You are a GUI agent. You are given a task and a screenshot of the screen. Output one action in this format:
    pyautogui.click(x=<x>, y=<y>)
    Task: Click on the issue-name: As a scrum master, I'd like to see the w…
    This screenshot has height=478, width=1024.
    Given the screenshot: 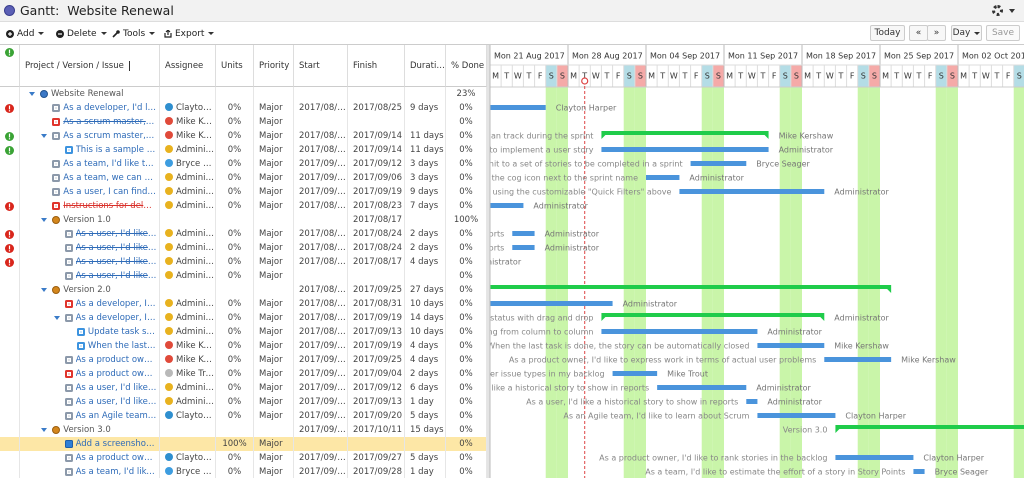 What is the action you would take?
    pyautogui.click(x=110, y=136)
    